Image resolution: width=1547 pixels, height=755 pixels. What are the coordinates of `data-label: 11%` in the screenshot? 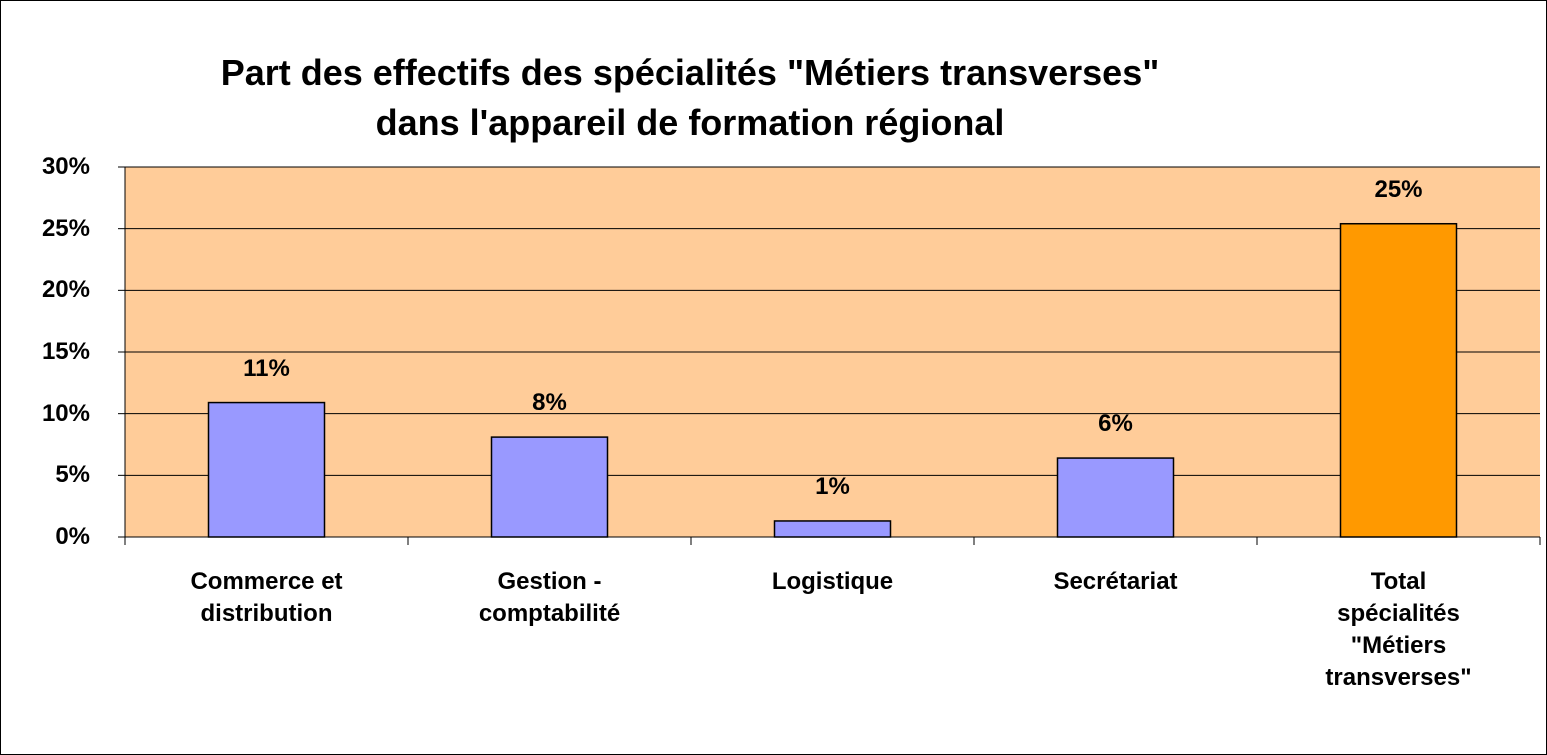 It's located at (266, 368).